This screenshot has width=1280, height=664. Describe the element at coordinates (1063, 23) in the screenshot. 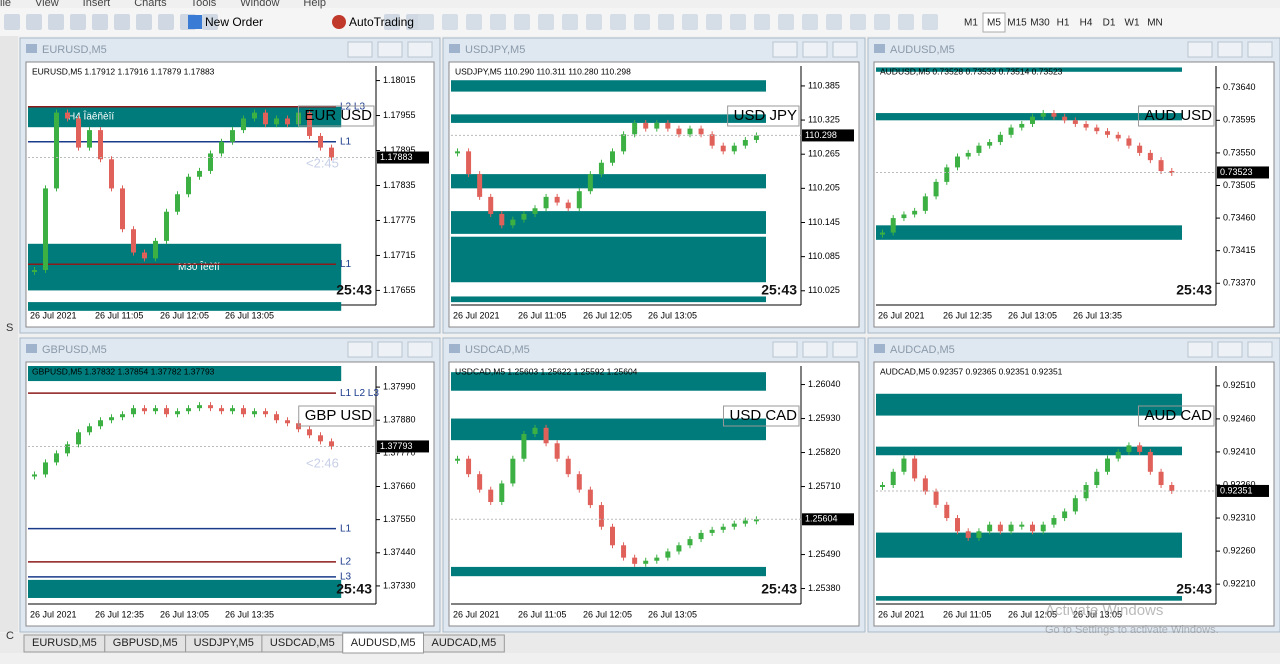

I see `timeframe-button: H1` at that location.